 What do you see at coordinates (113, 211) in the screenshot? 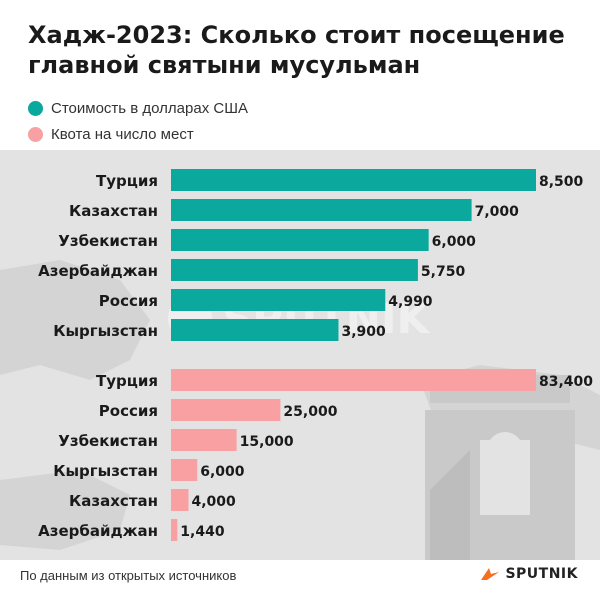
I see `category-label-cost: Казахстан` at bounding box center [113, 211].